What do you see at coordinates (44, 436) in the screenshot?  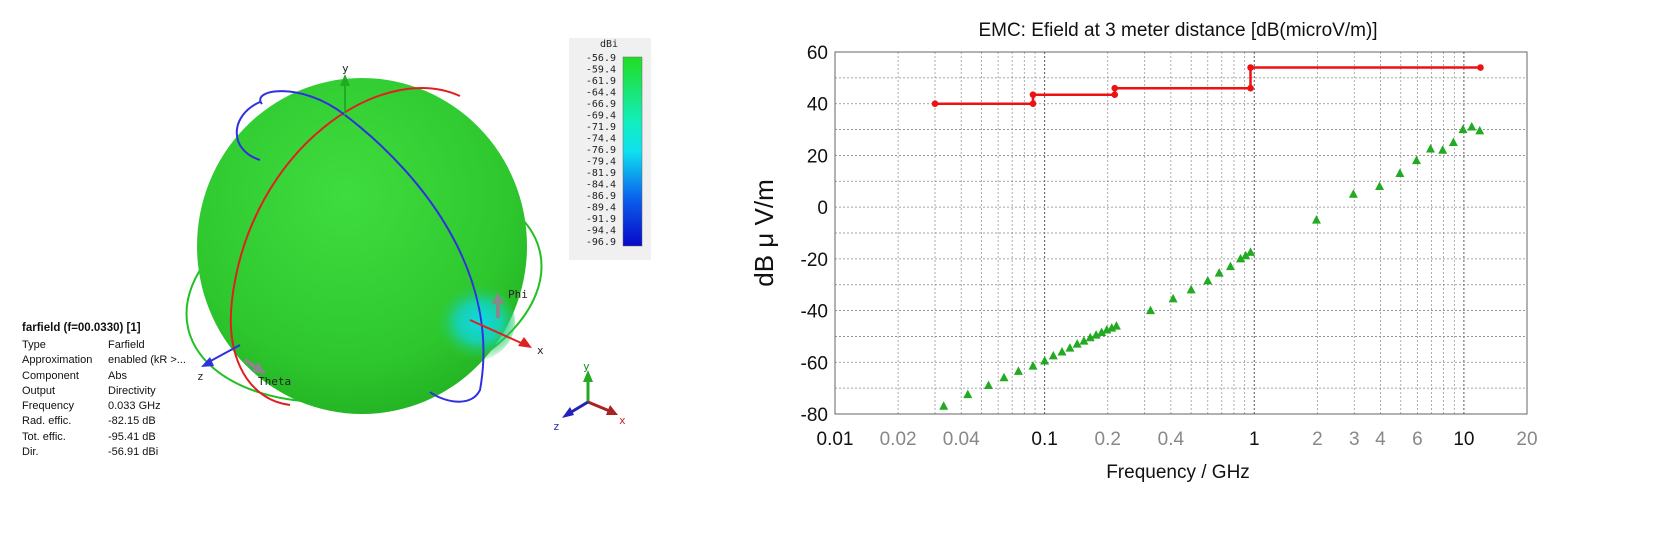 I see `info-key: Tot. effic.` at bounding box center [44, 436].